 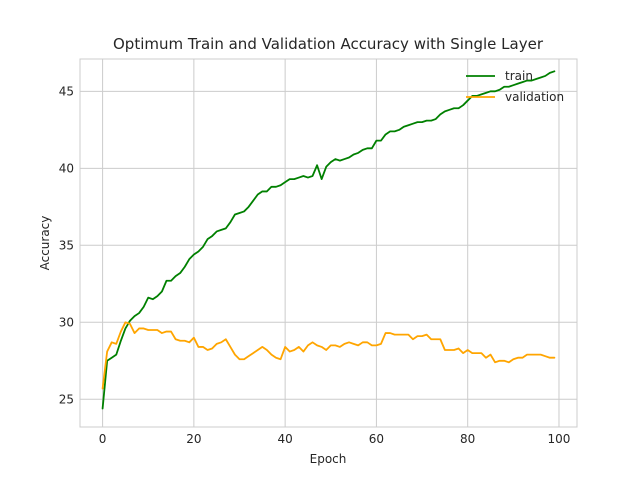 I want to click on x-tick-label: 80, so click(x=467, y=439).